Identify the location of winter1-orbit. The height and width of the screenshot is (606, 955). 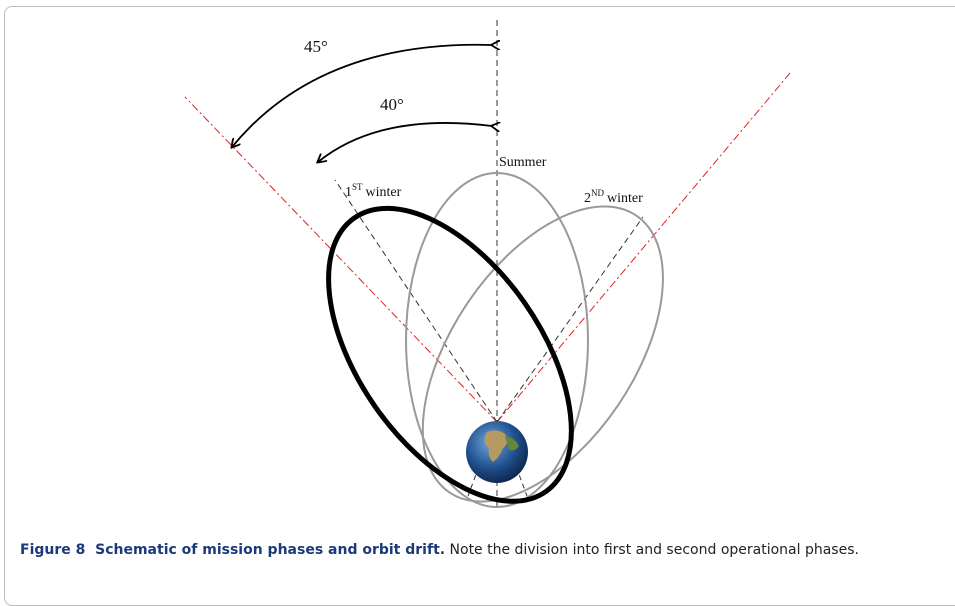
(450, 354).